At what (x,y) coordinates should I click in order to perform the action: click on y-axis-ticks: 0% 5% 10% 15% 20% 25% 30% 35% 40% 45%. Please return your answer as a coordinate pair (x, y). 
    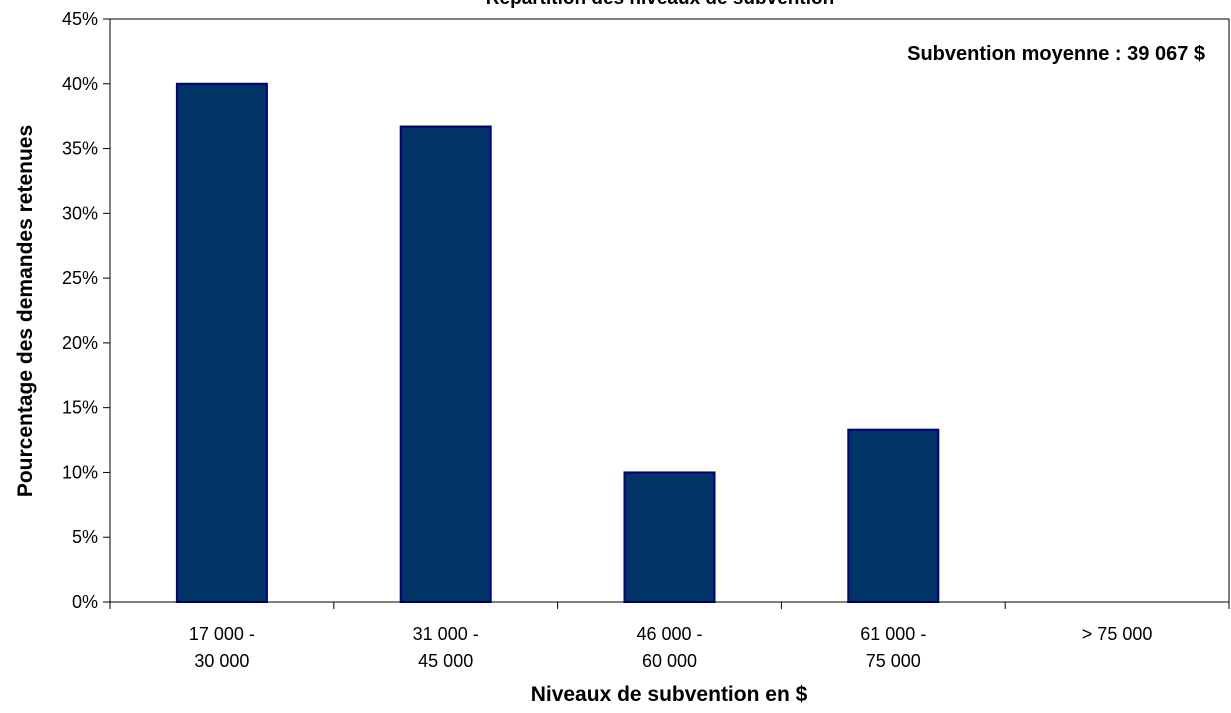
    Looking at the image, I should click on (86, 310).